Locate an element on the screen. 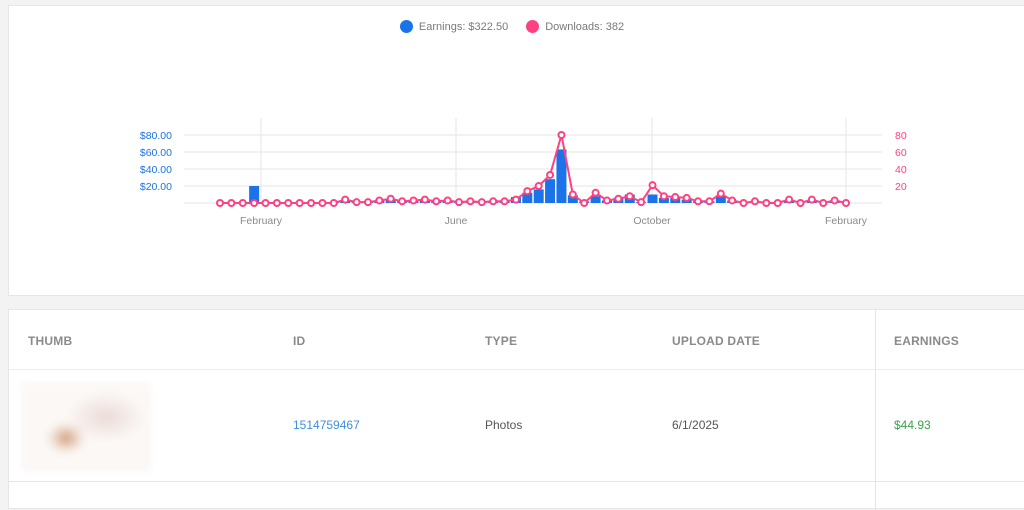 This screenshot has width=1024, height=510. header-earnings: EARNINGS is located at coordinates (926, 341).